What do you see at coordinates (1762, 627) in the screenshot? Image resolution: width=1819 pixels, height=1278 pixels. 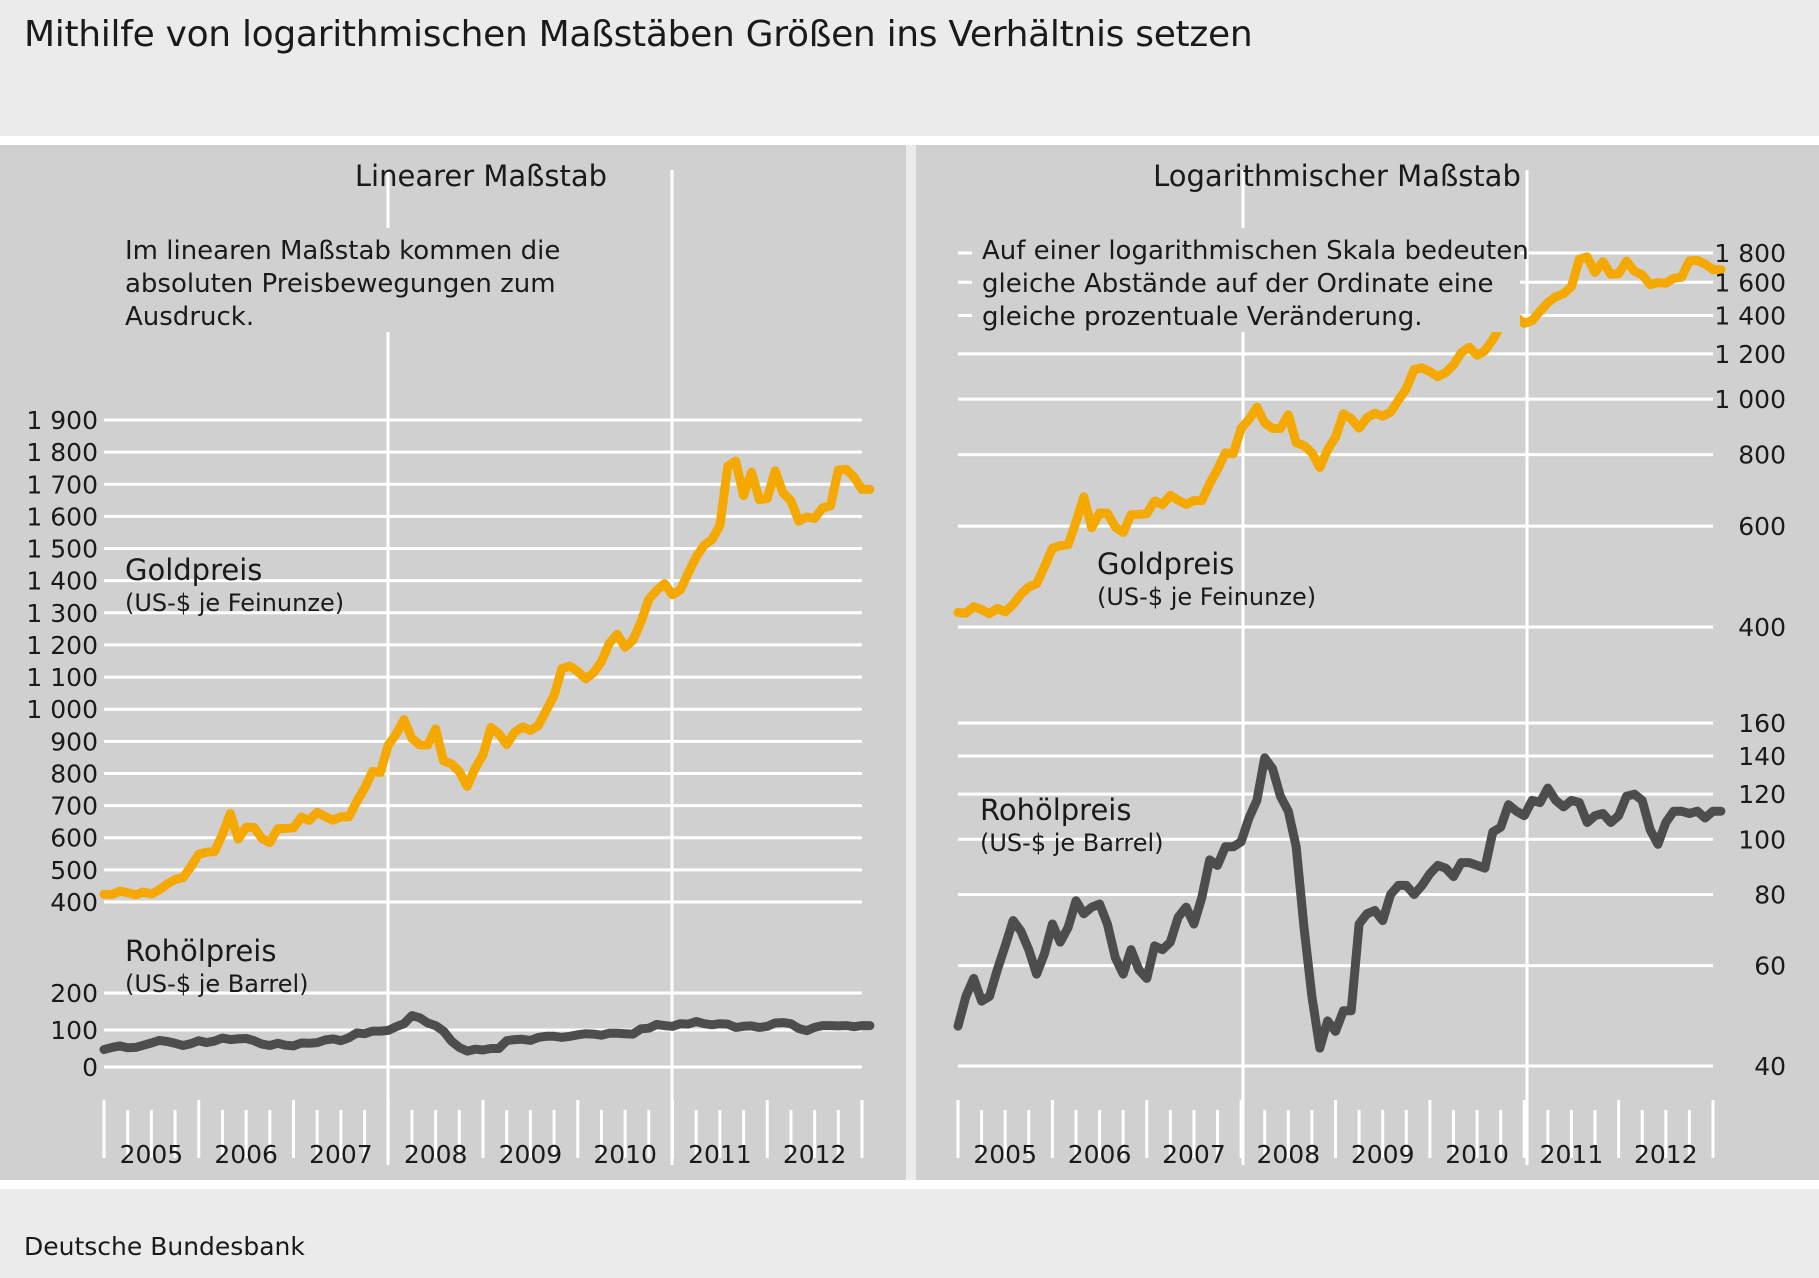 I see `log-gold-tick-label: 400` at bounding box center [1762, 627].